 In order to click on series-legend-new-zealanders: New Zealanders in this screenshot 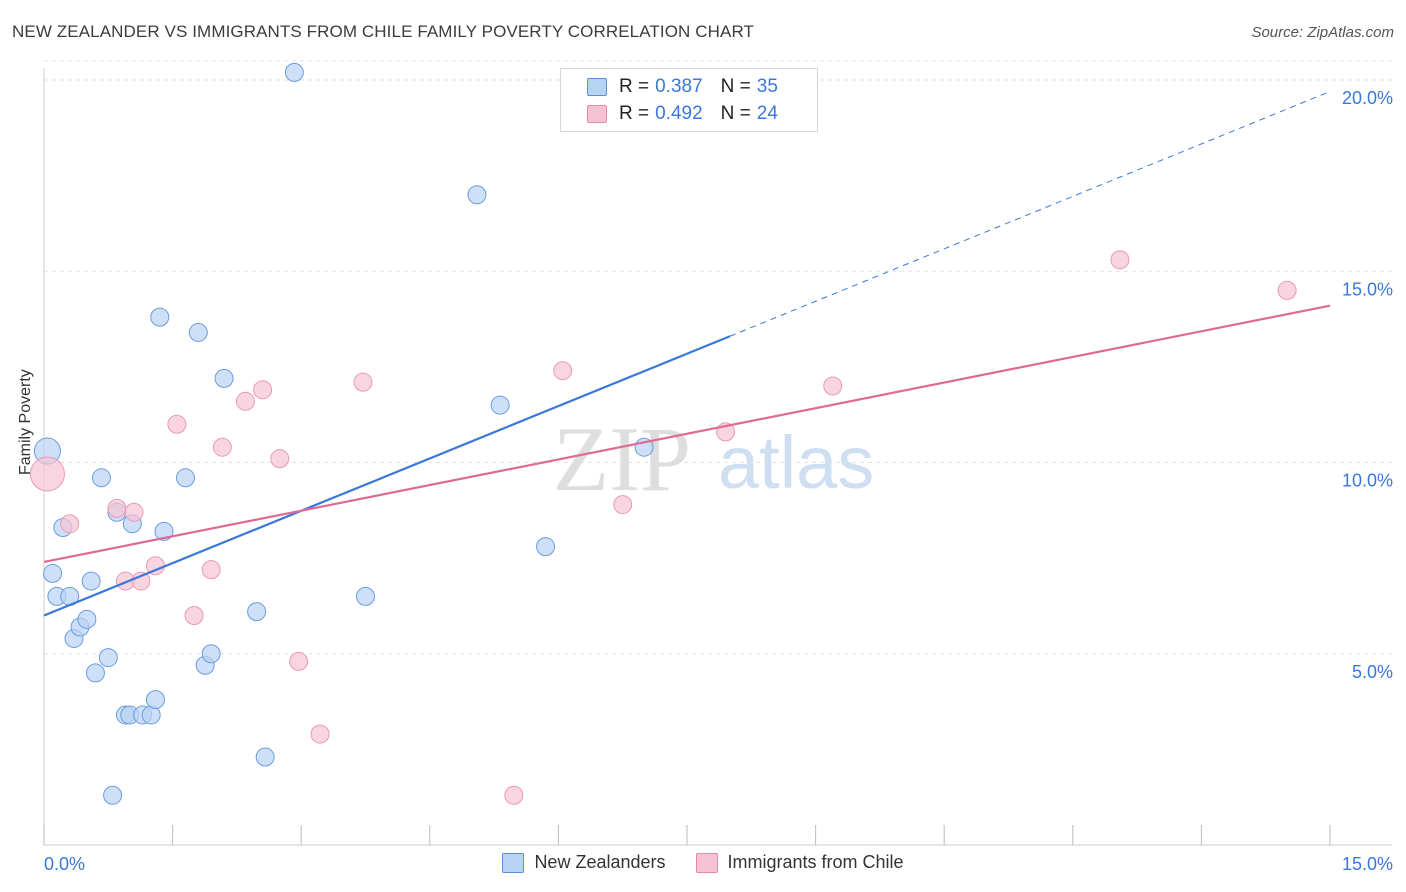, I will do `click(584, 862)`.